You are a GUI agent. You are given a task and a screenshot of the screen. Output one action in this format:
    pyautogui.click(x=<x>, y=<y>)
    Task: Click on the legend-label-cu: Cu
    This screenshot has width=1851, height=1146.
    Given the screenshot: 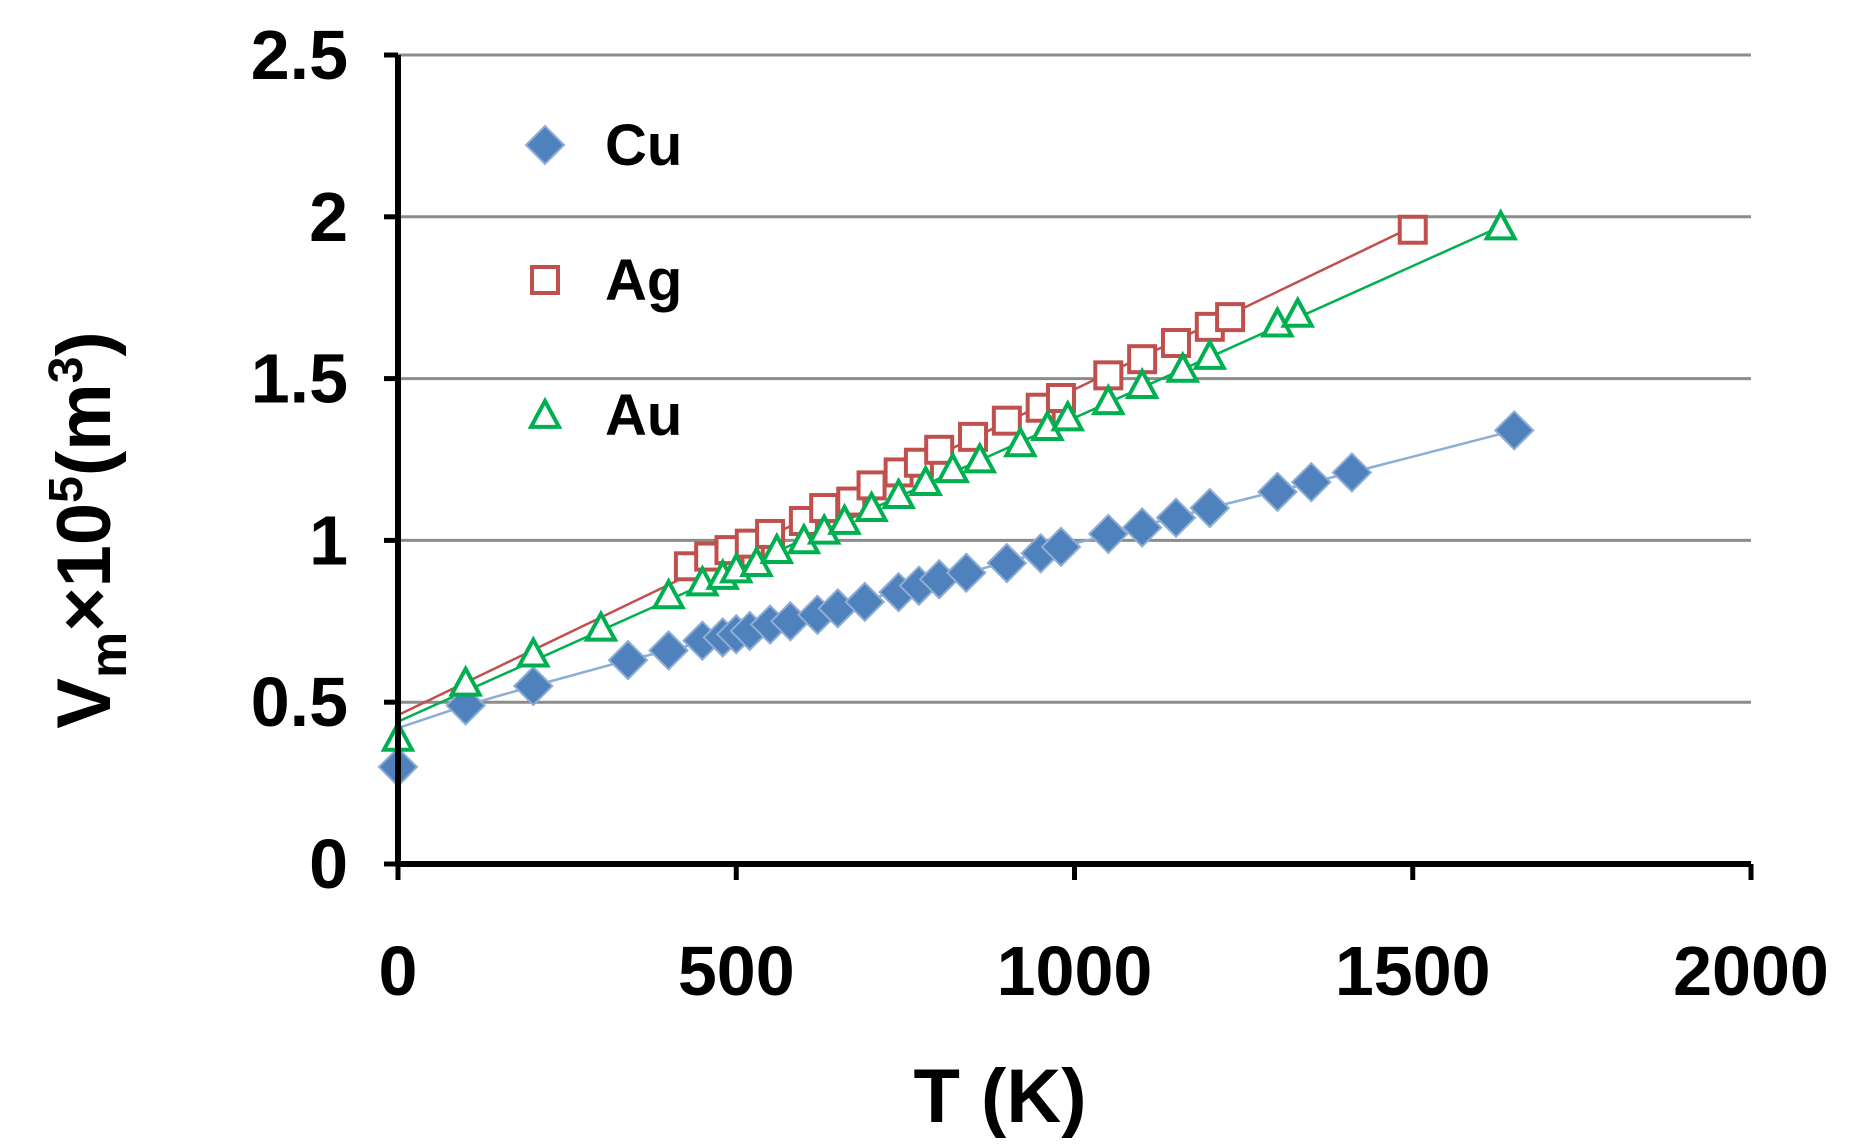 What is the action you would take?
    pyautogui.click(x=643, y=145)
    